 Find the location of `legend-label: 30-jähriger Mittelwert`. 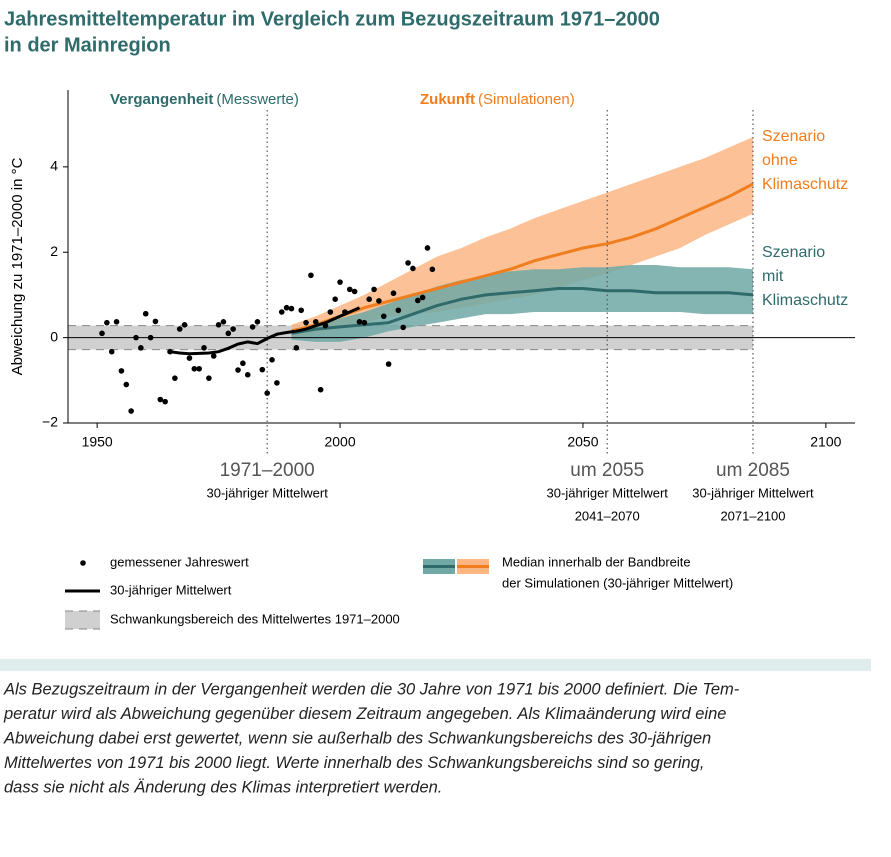

legend-label: 30-jähriger Mittelwert is located at coordinates (171, 589).